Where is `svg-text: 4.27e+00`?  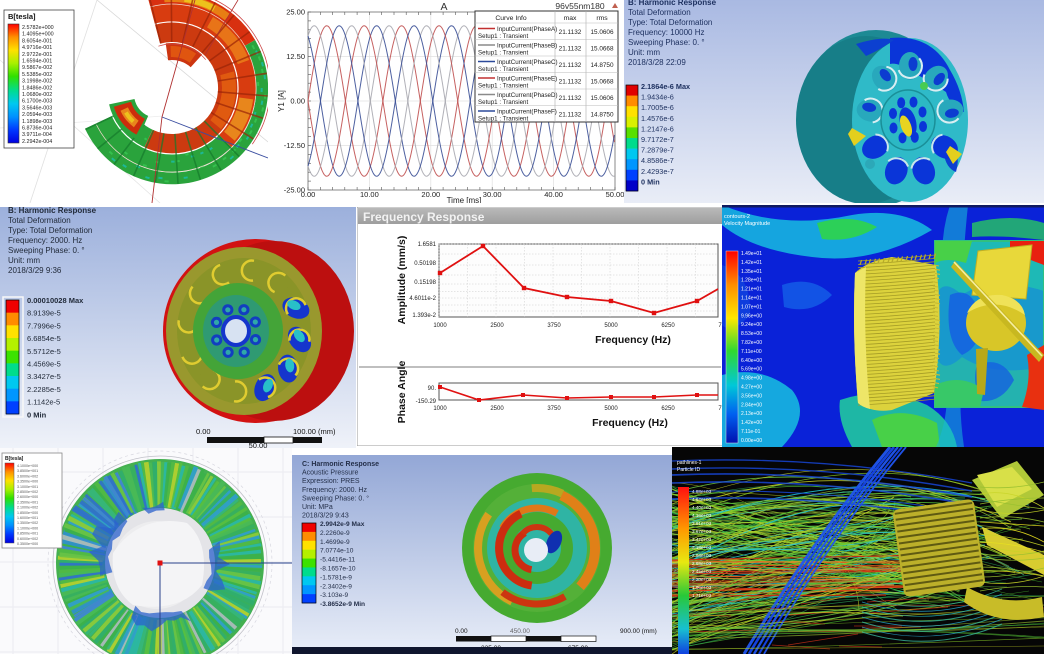 svg-text: 4.27e+00 is located at coordinates (751, 388).